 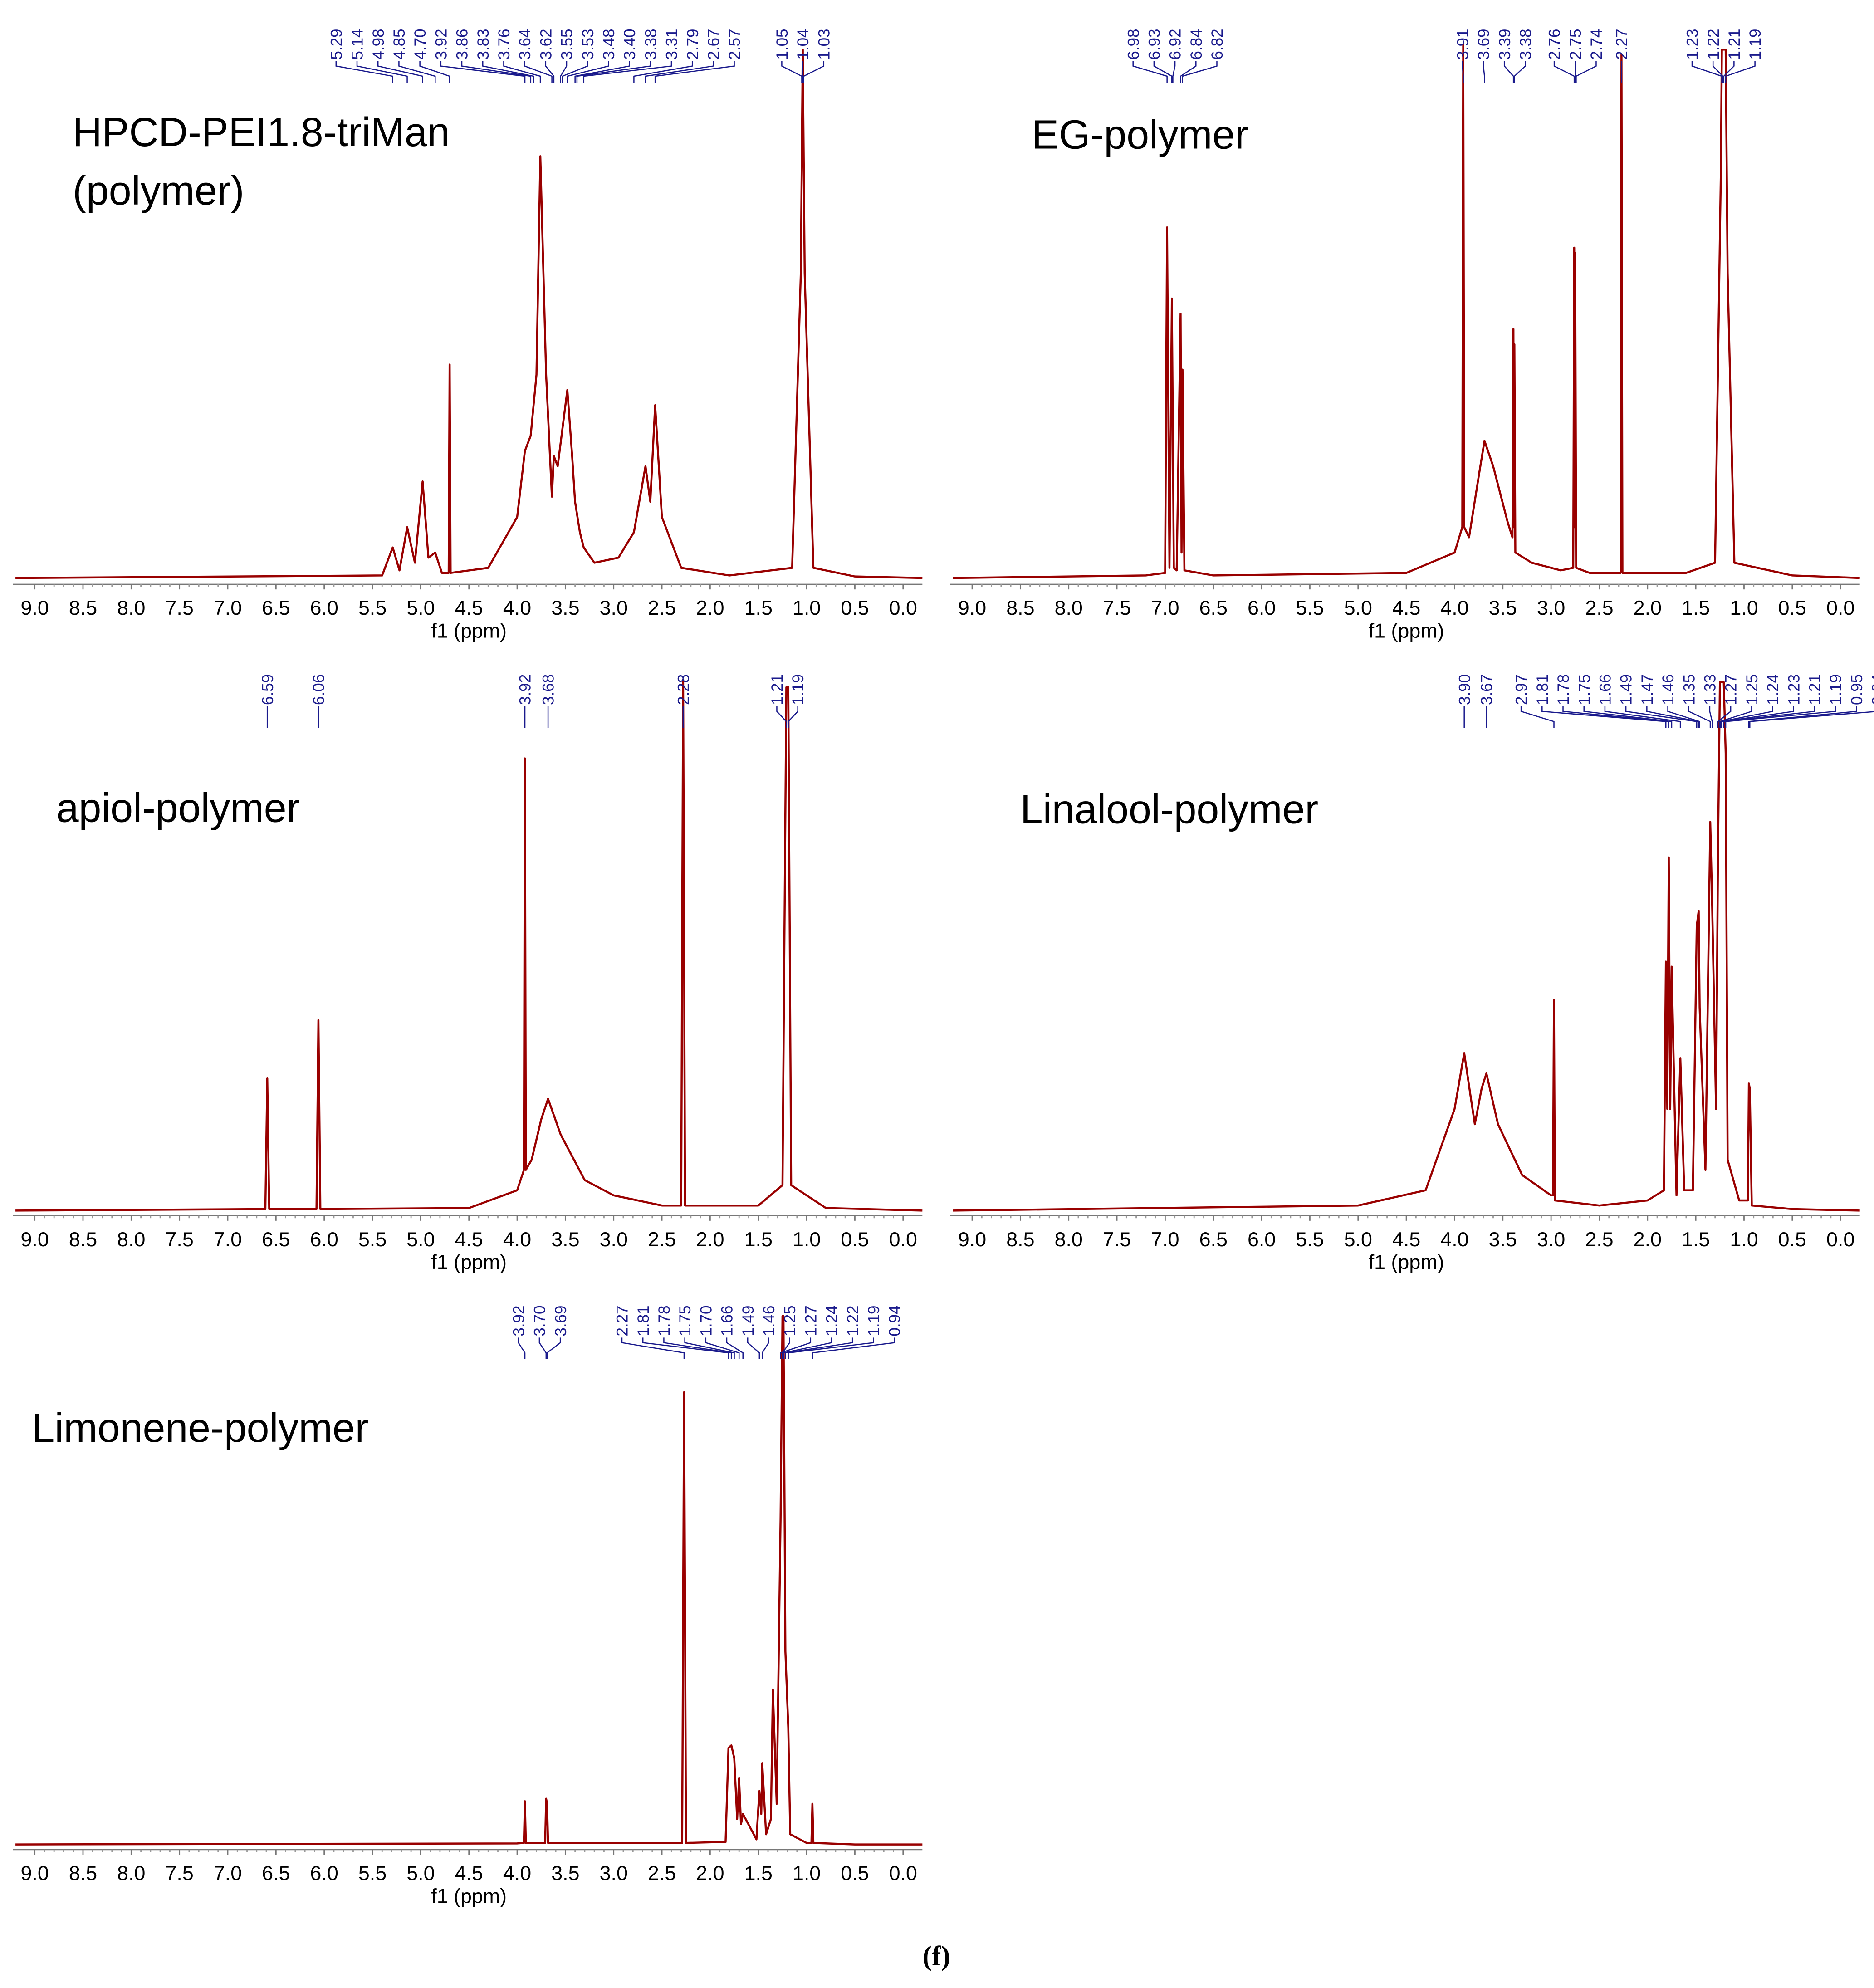 What do you see at coordinates (549, 689) in the screenshot?
I see `peak-label: 3.68` at bounding box center [549, 689].